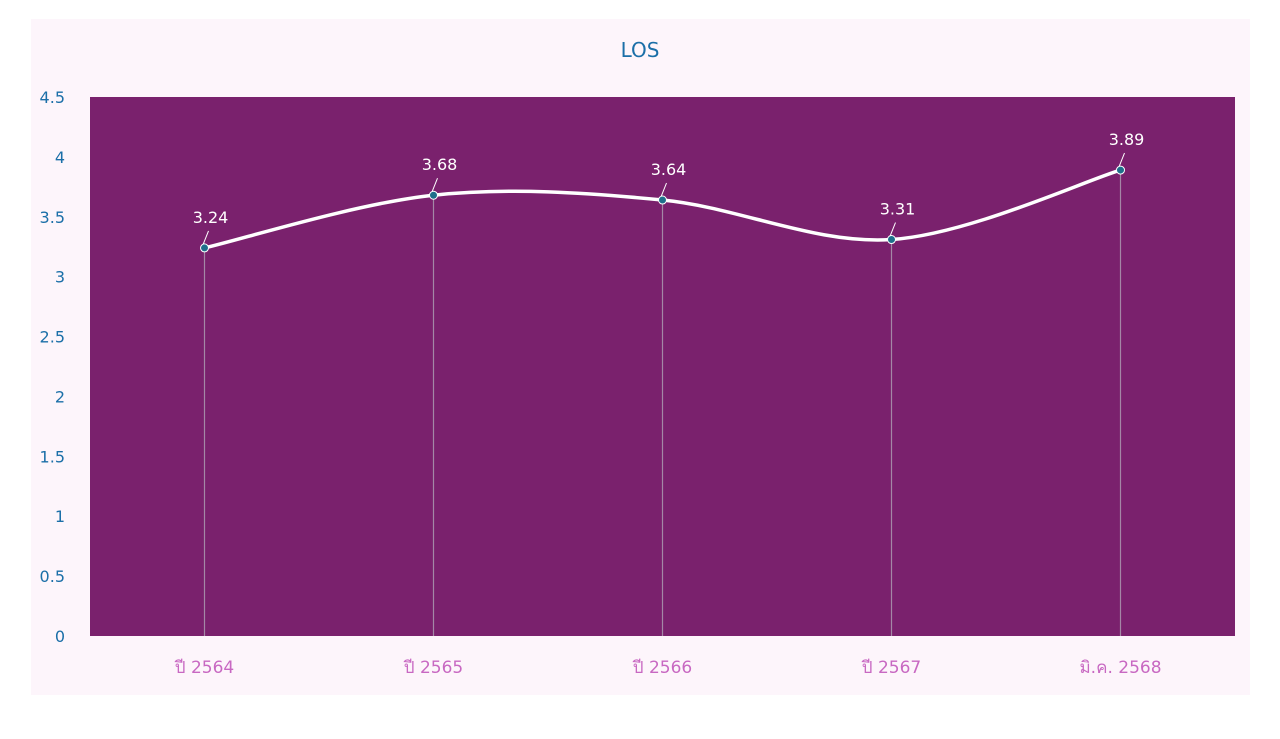 Image resolution: width=1280 pixels, height=739 pixels. Describe the element at coordinates (1127, 139) in the screenshot. I see `data-label: 3.89` at that location.